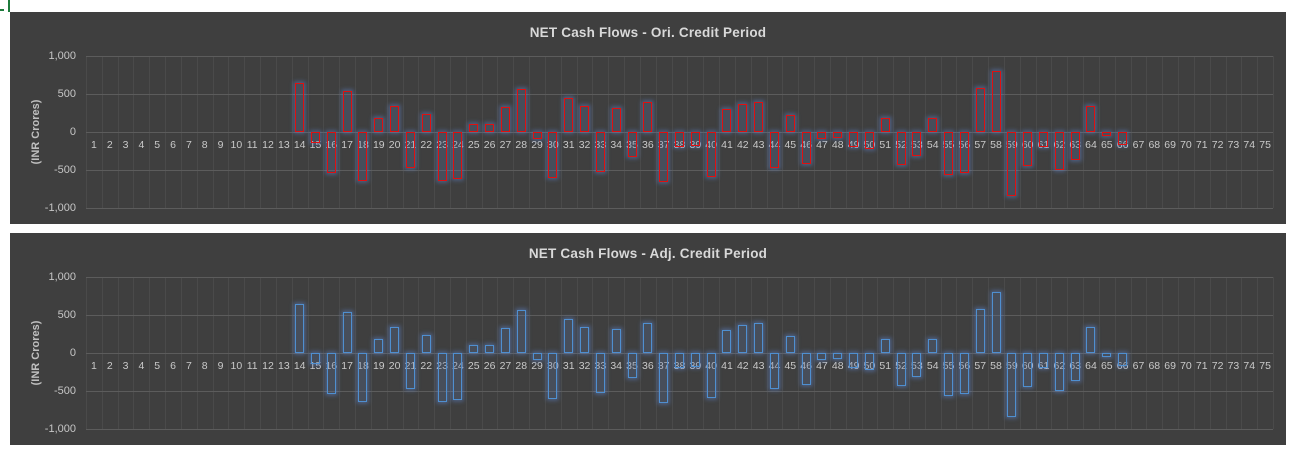 Image resolution: width=1299 pixels, height=456 pixels. What do you see at coordinates (648, 32) in the screenshot?
I see `chart-title: NET Cash Flows - Ori. Credit Period` at bounding box center [648, 32].